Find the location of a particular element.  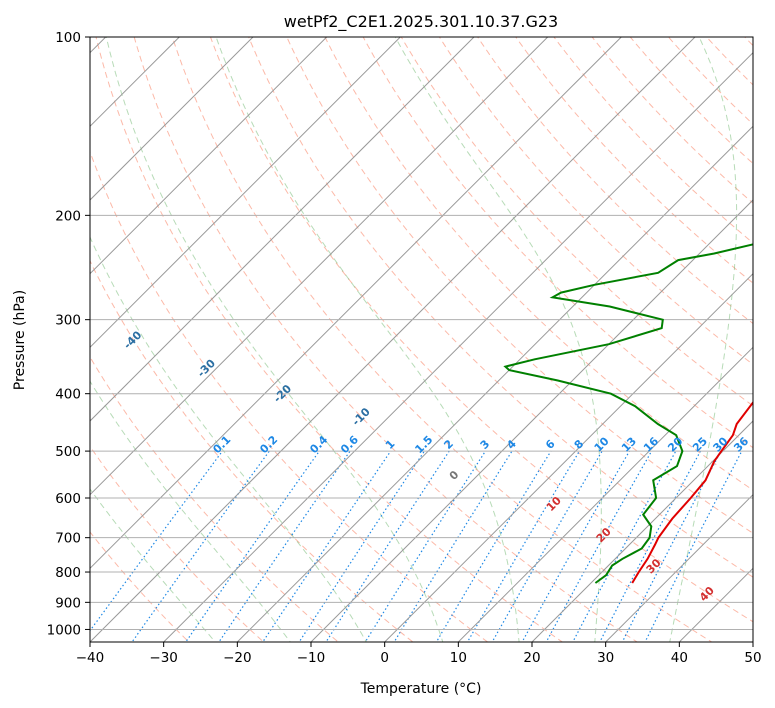

x-tick-label: −30 is located at coordinates (163, 658).